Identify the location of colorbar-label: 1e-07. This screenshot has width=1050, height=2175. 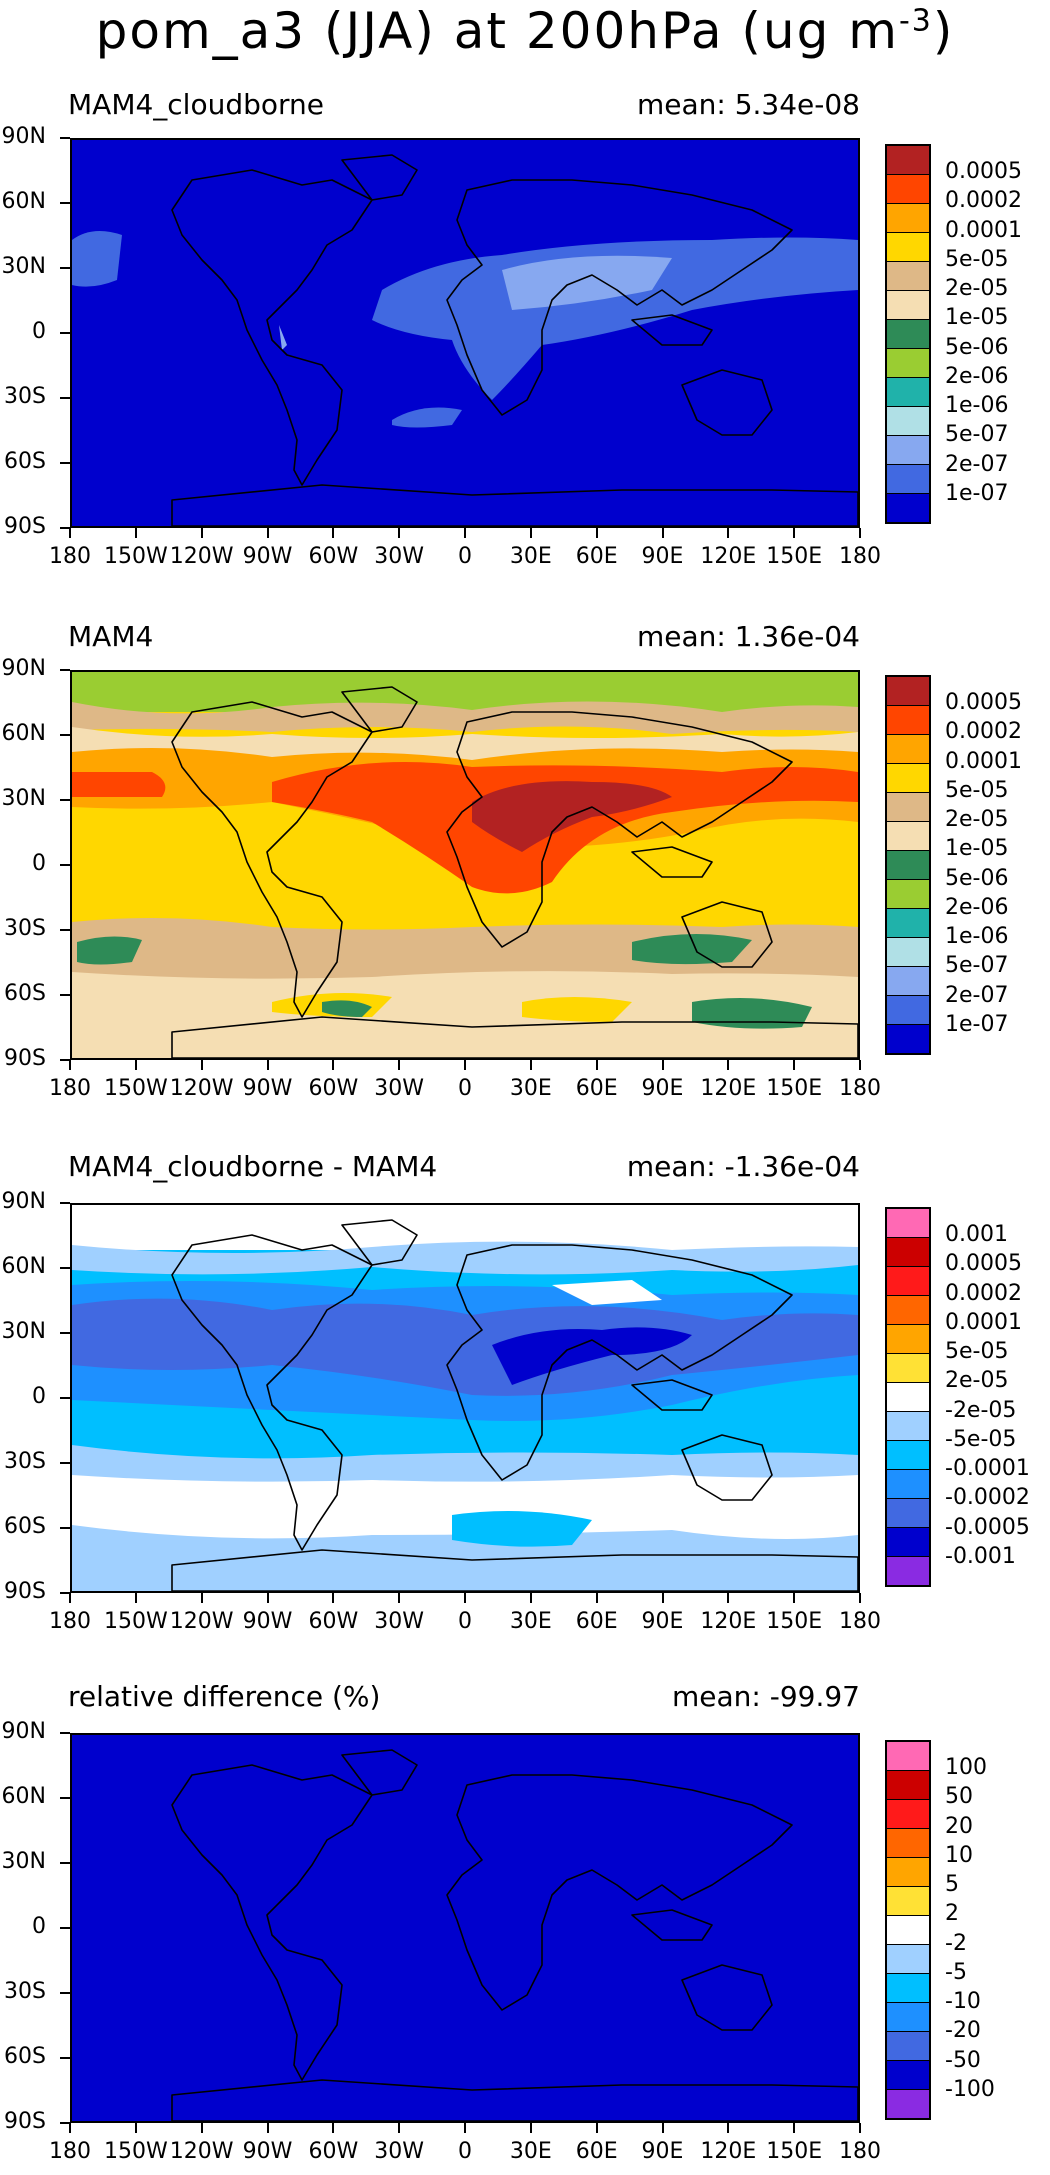
(977, 1024).